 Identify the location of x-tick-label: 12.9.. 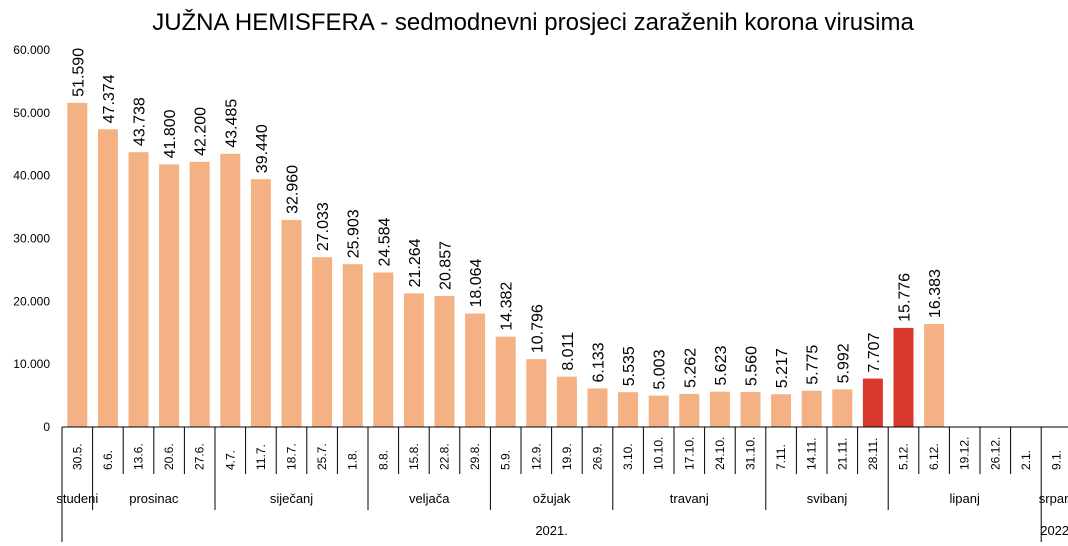
(536, 456).